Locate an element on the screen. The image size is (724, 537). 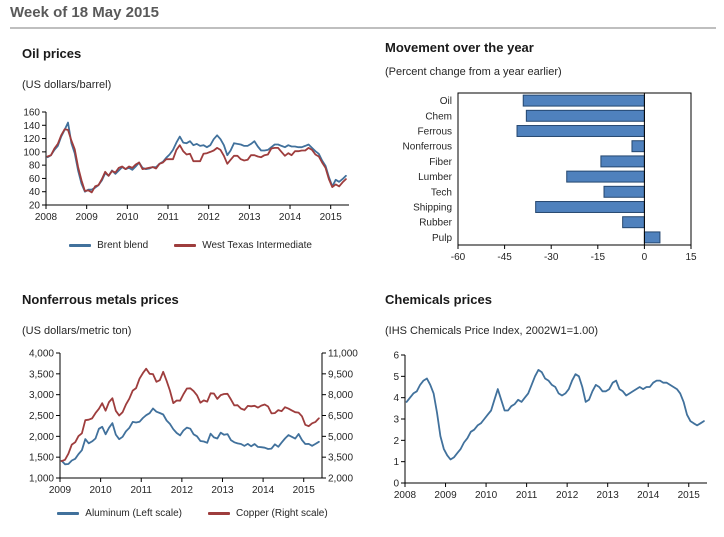
svg-text: 60 is located at coordinates (35, 179).